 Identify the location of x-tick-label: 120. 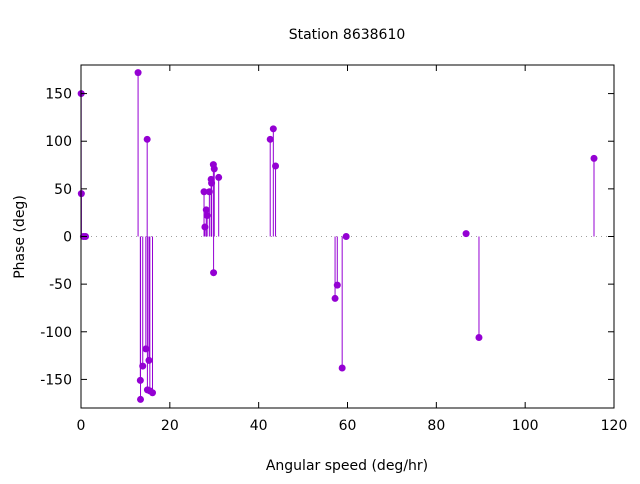
(614, 426).